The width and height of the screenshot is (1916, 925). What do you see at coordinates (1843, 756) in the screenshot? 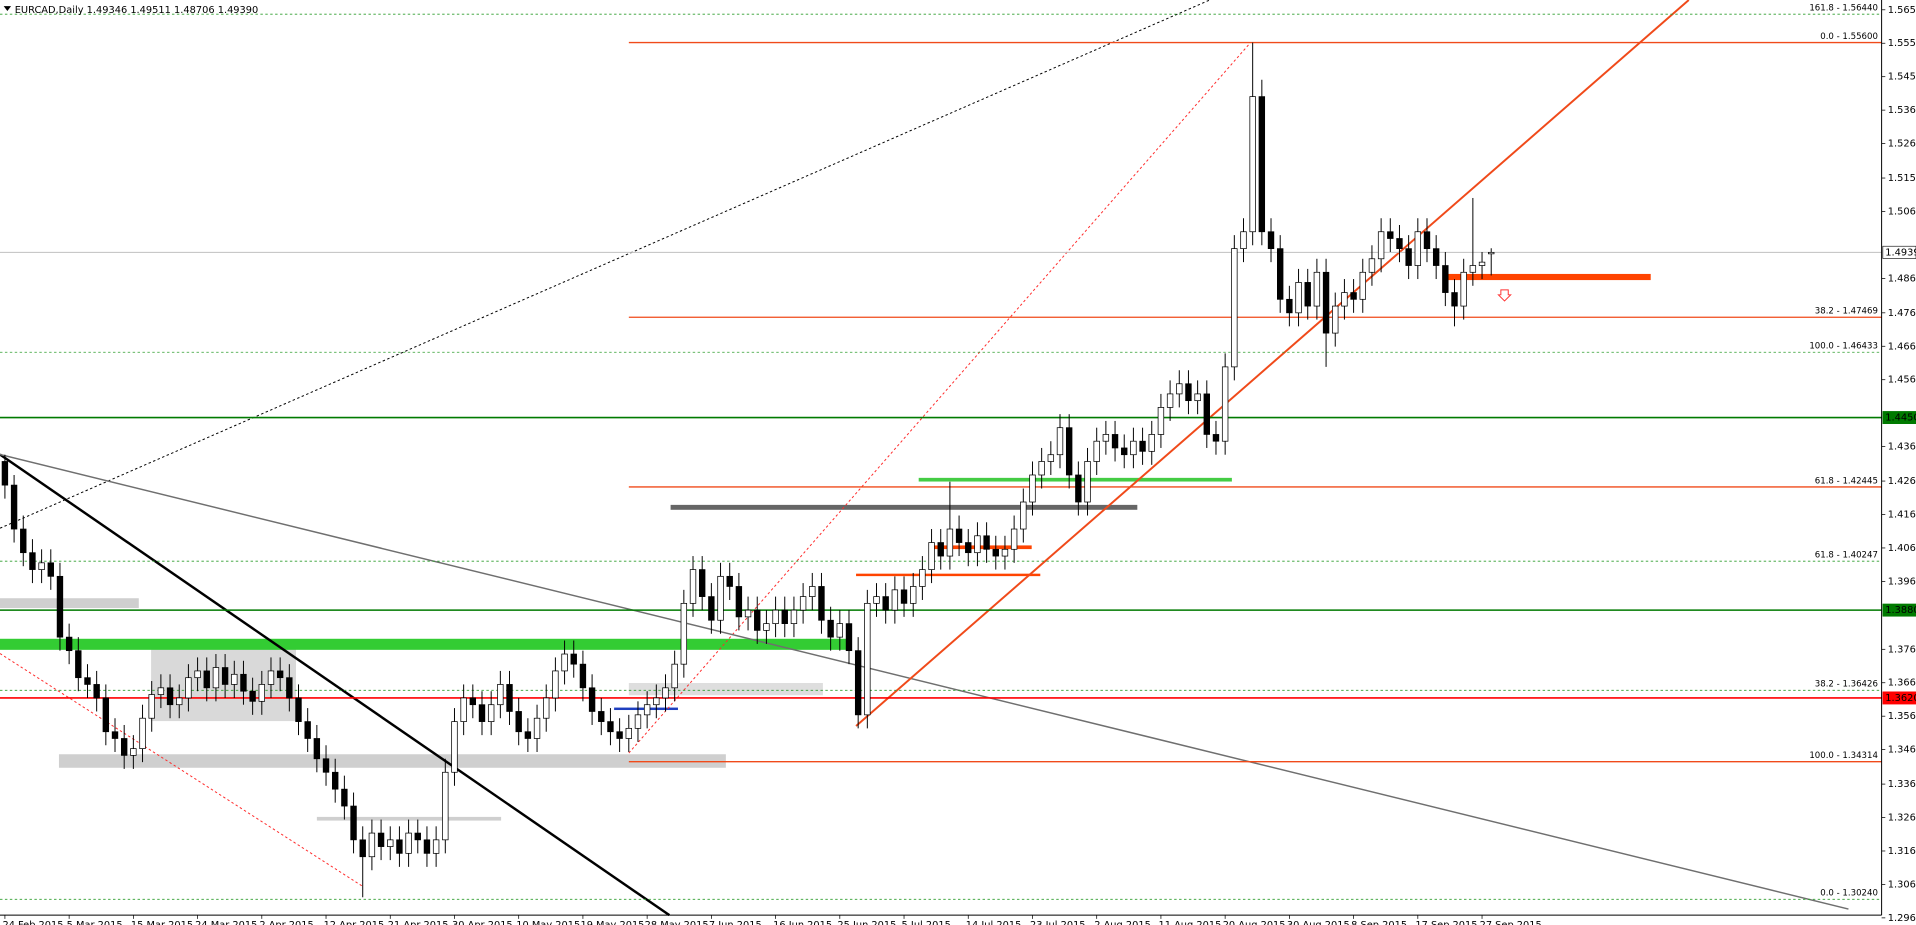
I see `fib-level-label: 100.0 - 1.34314` at bounding box center [1843, 756].